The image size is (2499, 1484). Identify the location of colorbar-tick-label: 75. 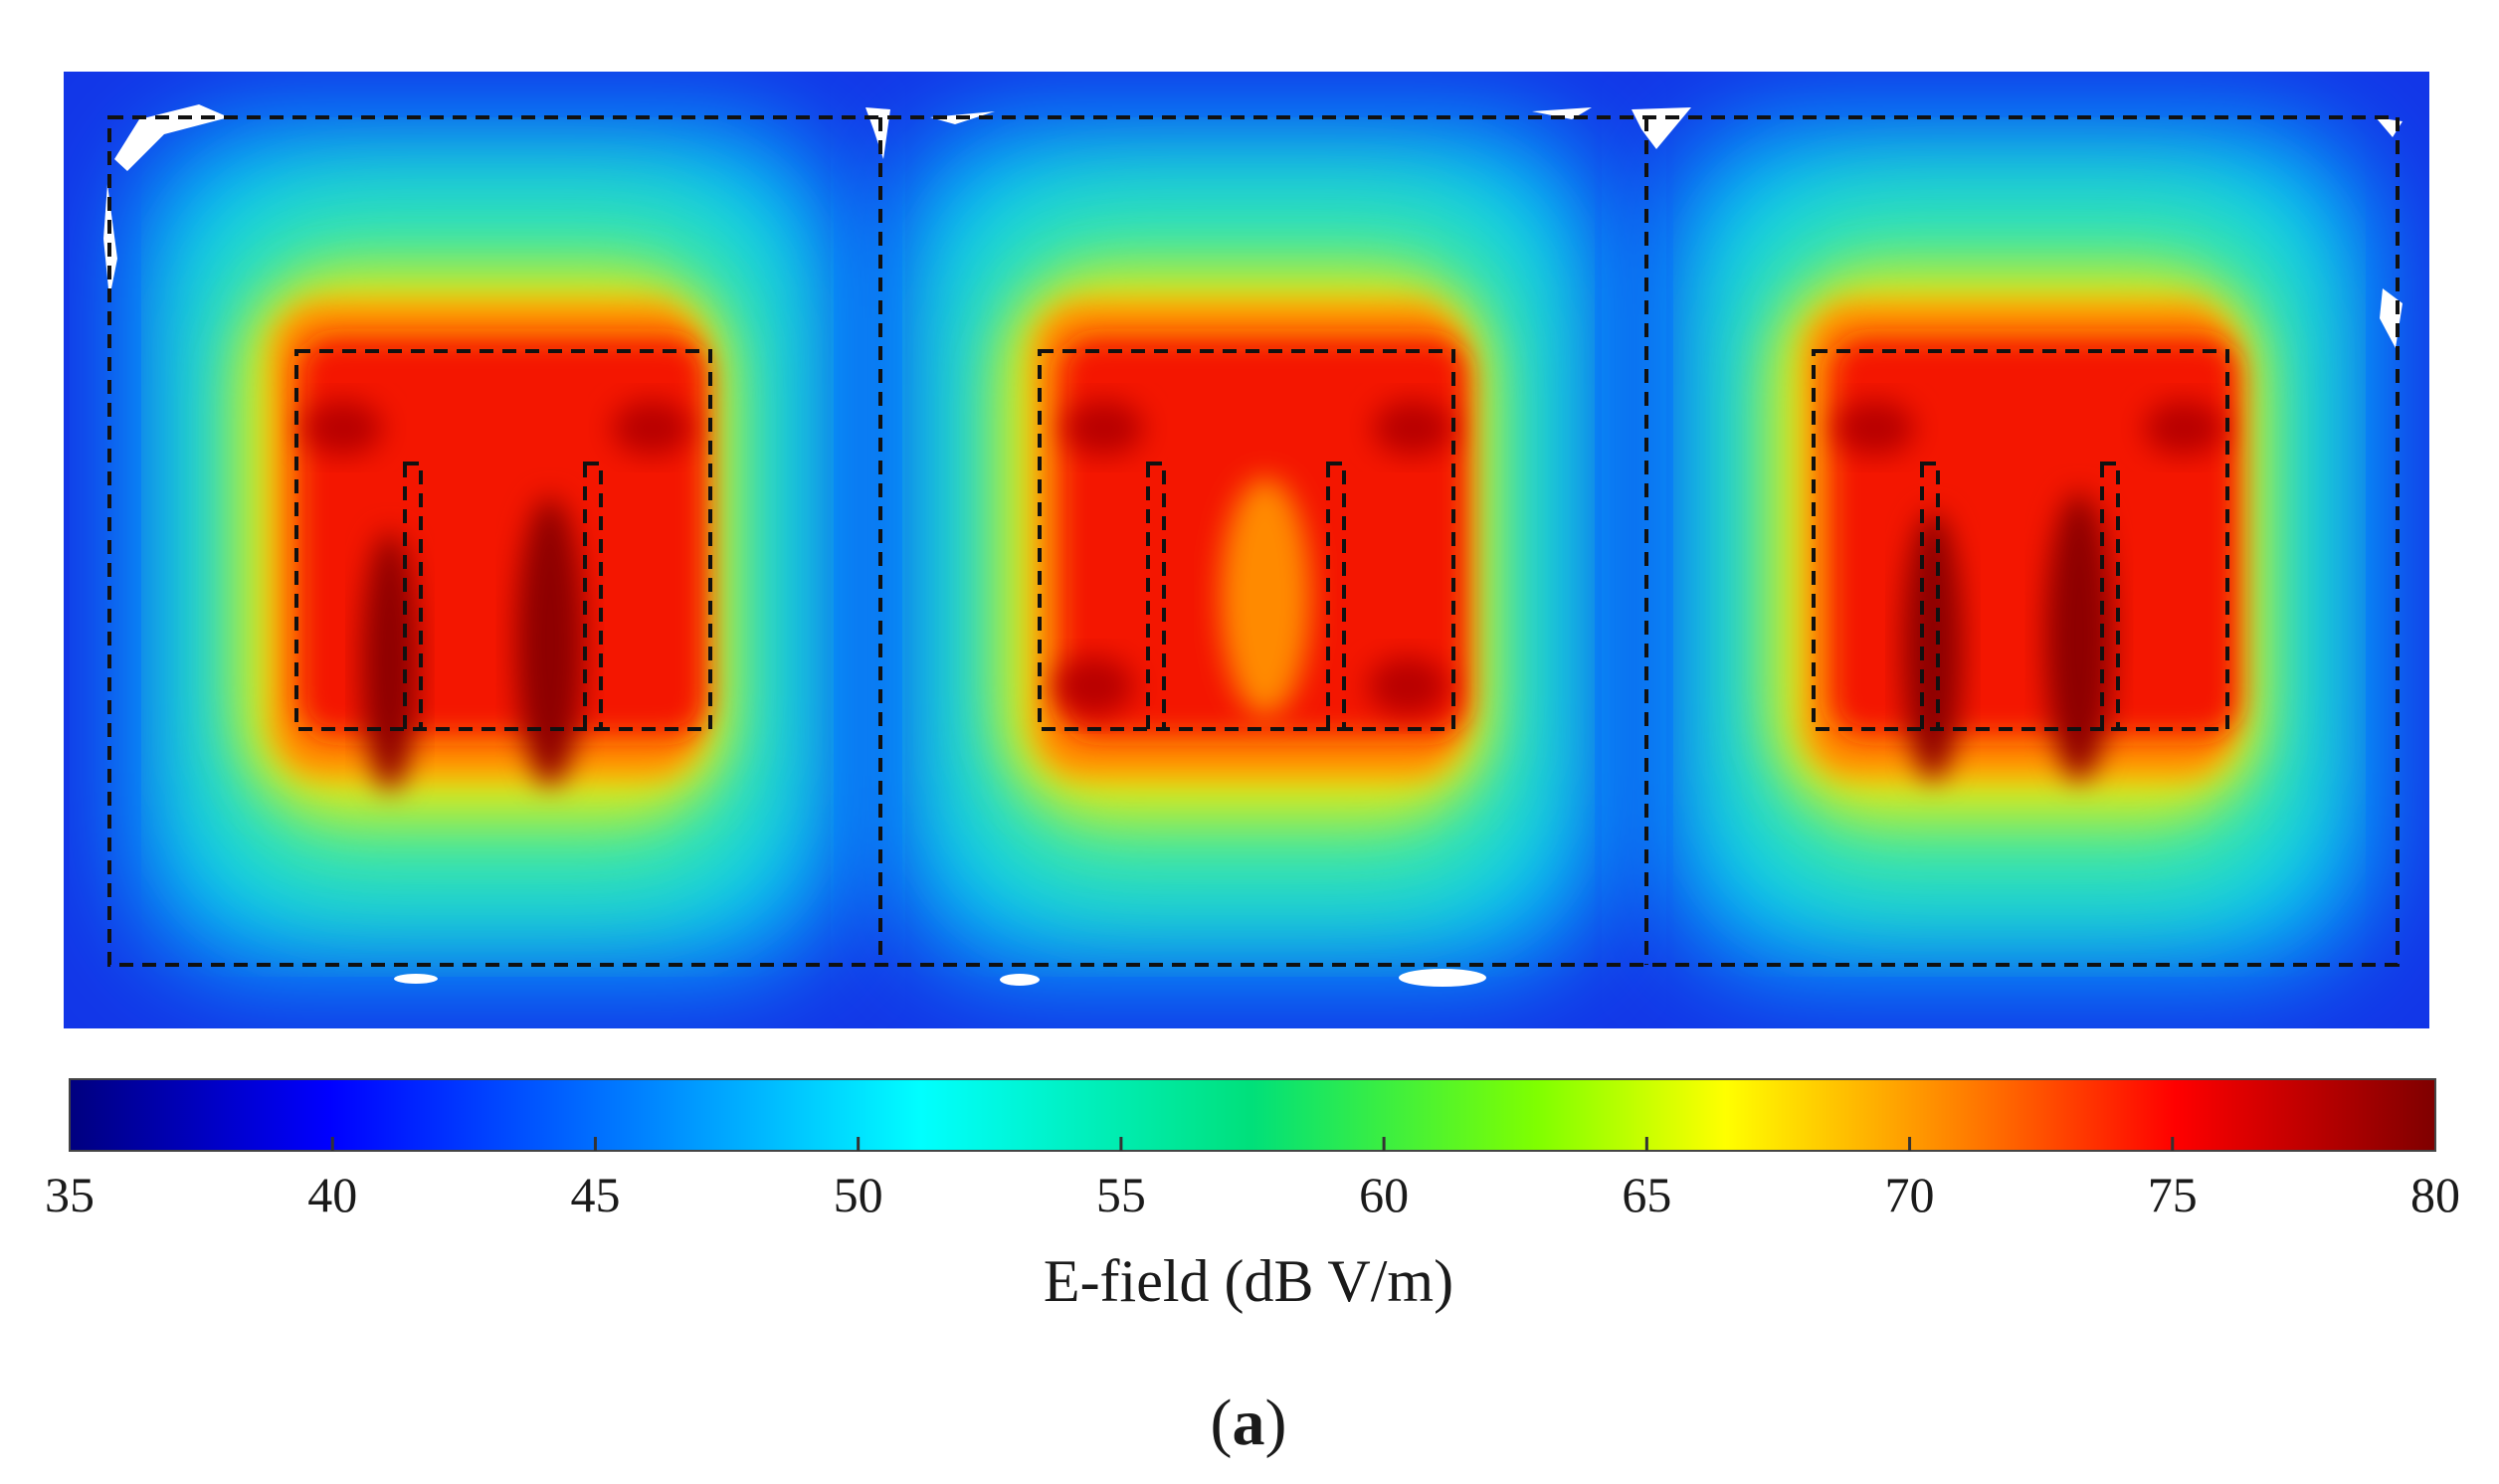
(2173, 1195).